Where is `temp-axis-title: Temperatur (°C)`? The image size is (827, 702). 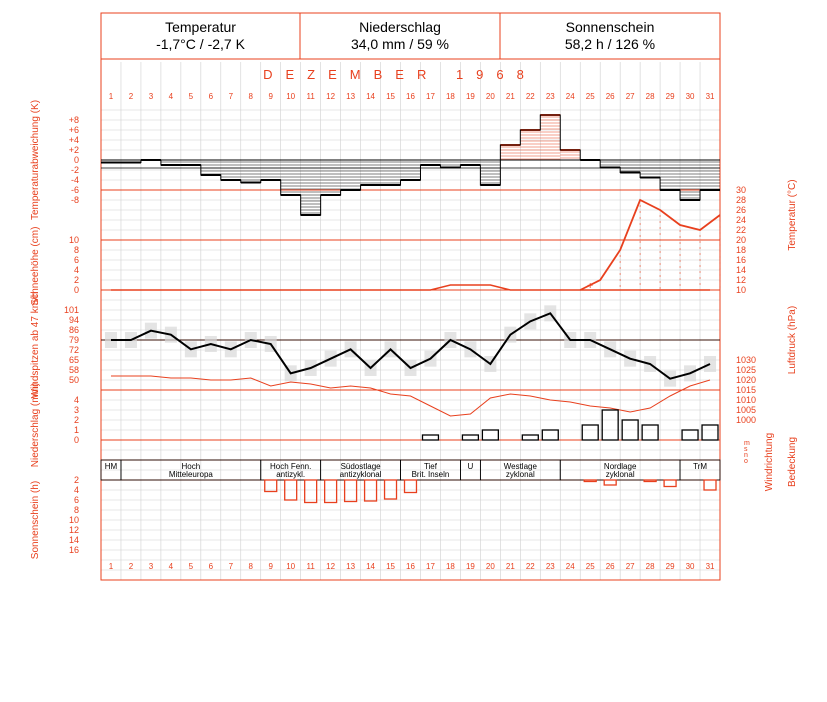
temp-axis-title: Temperatur (°C) is located at coordinates (792, 214).